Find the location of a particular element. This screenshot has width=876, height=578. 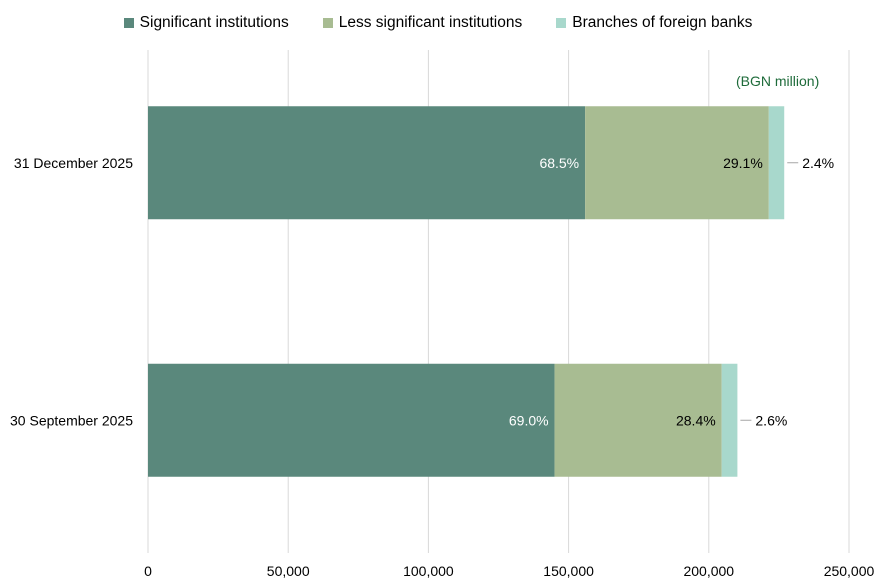

data-label-1-1: 28.4% is located at coordinates (696, 420).